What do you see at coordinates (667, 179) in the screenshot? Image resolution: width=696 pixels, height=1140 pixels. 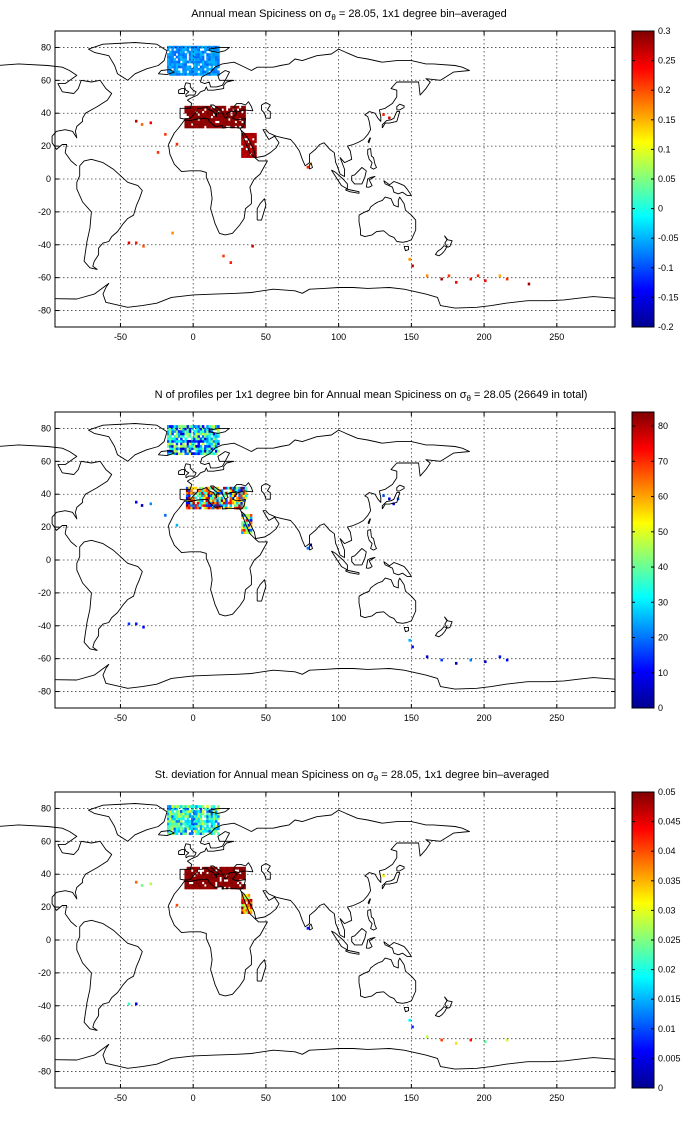 I see `colorbar-tick-label: 0.05` at bounding box center [667, 179].